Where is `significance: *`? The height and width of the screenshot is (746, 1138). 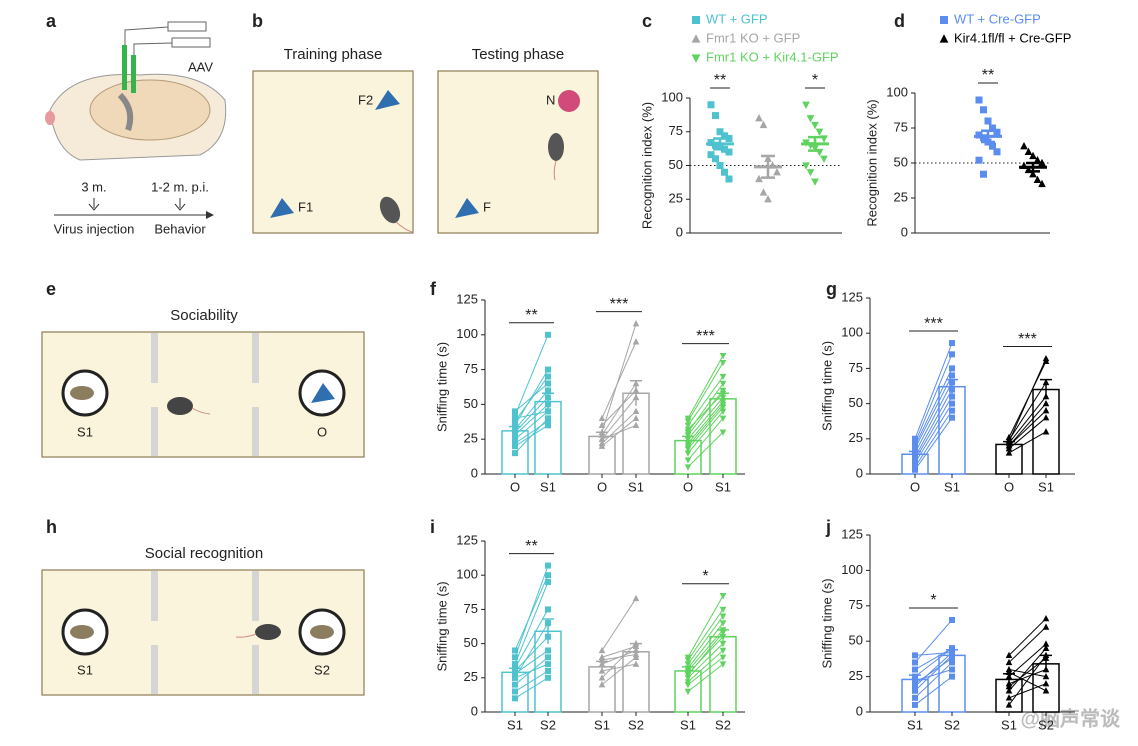
significance: * is located at coordinates (815, 80).